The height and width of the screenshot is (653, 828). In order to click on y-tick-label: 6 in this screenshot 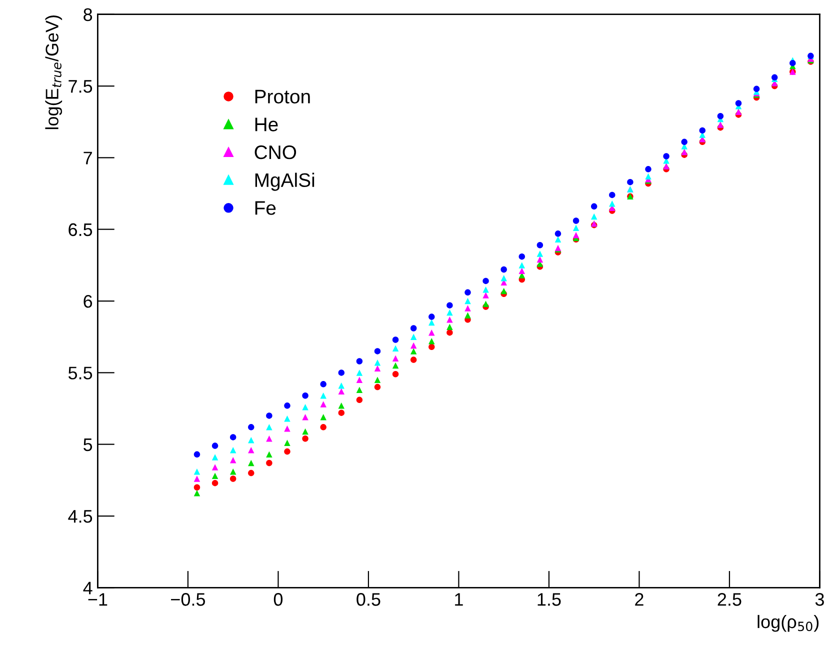, I will do `click(88, 301)`.